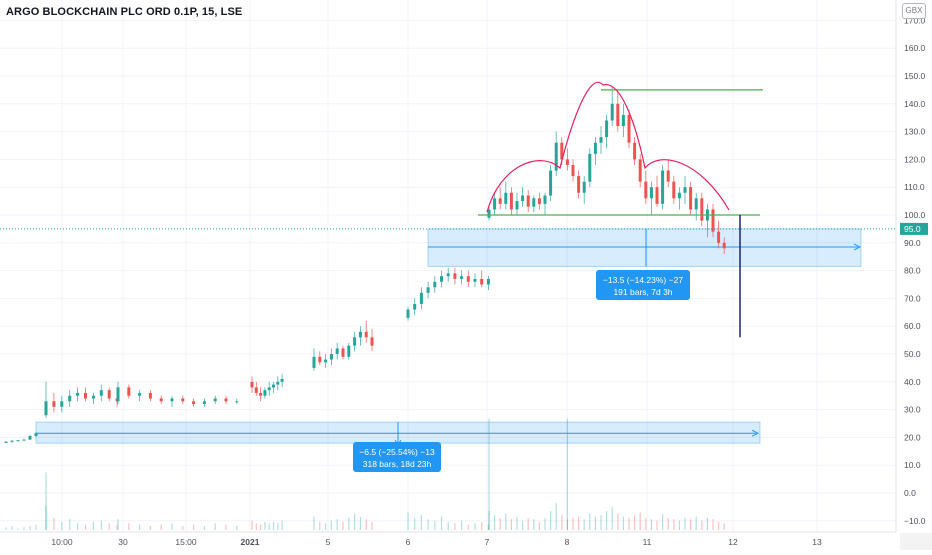  What do you see at coordinates (857, 247) in the screenshot?
I see `upper-measure-arrow` at bounding box center [857, 247].